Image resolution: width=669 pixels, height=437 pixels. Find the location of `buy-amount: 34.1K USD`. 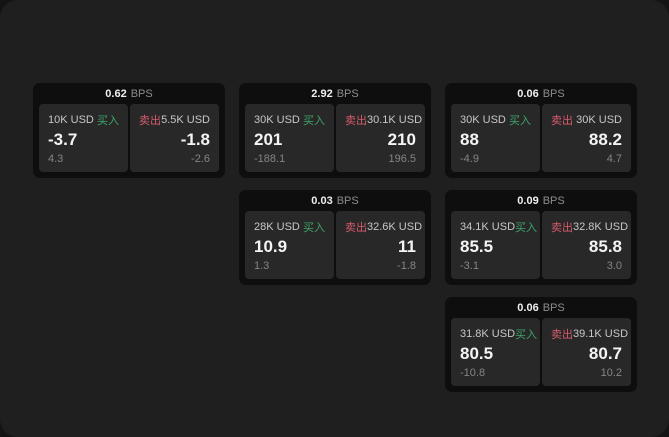

buy-amount: 34.1K USD is located at coordinates (488, 227).